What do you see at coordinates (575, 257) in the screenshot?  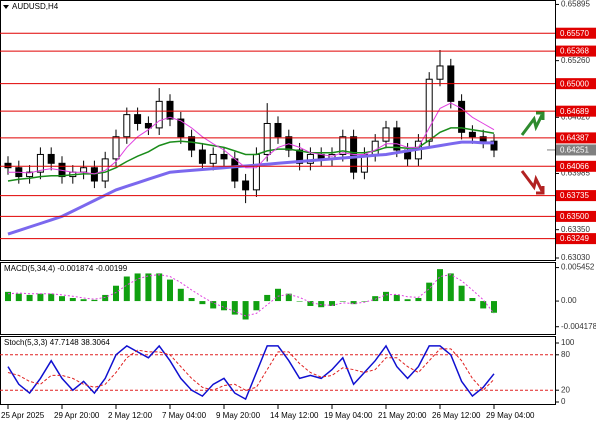 I see `y-tick-label: 0.63030` at bounding box center [575, 257].